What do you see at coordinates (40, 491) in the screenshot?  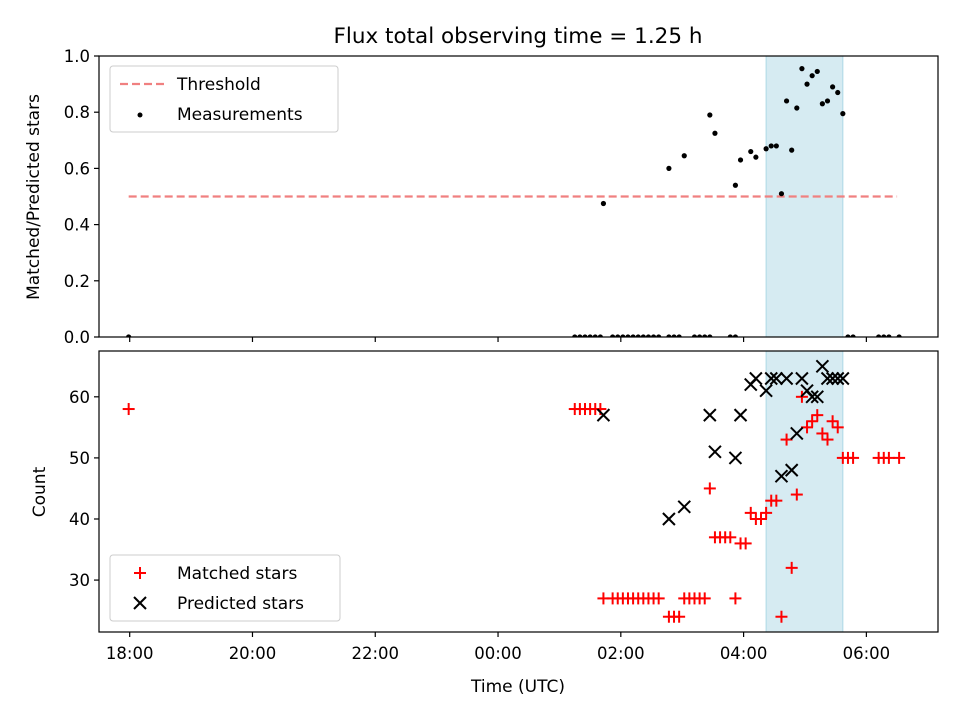 I see `bottom-chart-ylabel: Count` at bounding box center [40, 491].